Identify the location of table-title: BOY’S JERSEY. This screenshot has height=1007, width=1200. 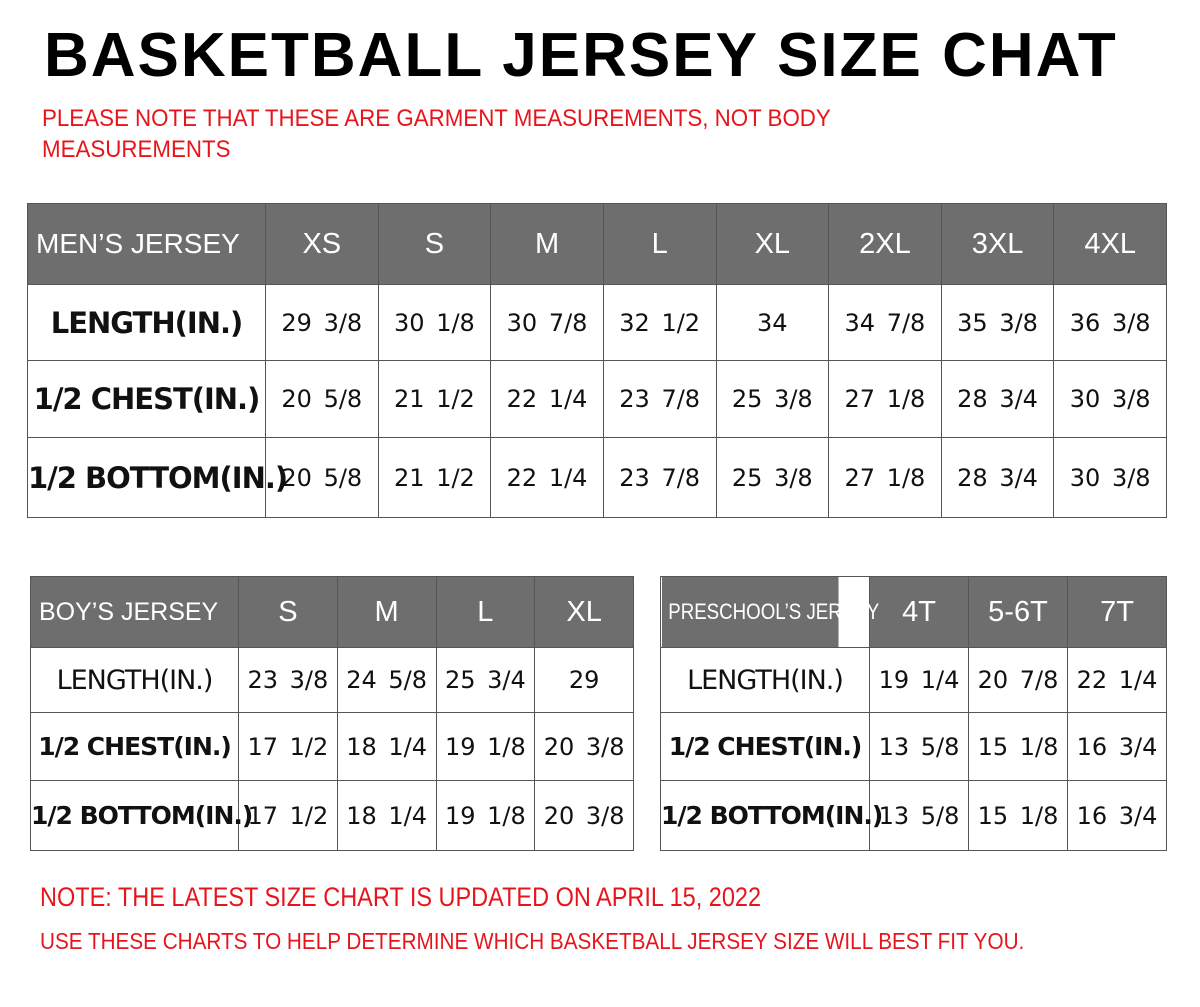
(134, 612).